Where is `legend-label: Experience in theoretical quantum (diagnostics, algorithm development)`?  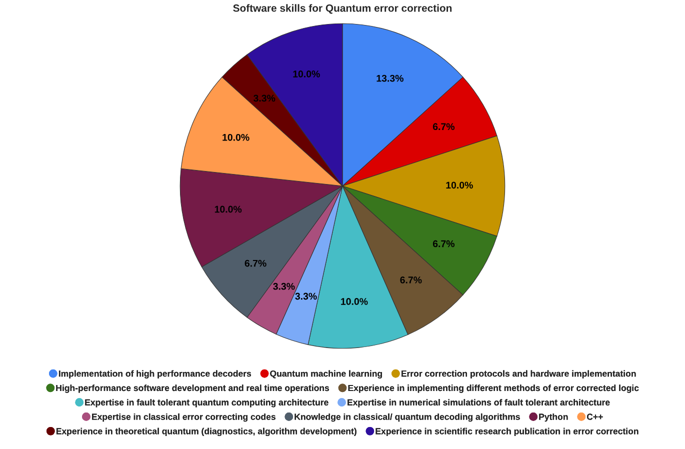
legend-label: Experience in theoretical quantum (diagnostics, algorithm development) is located at coordinates (206, 432).